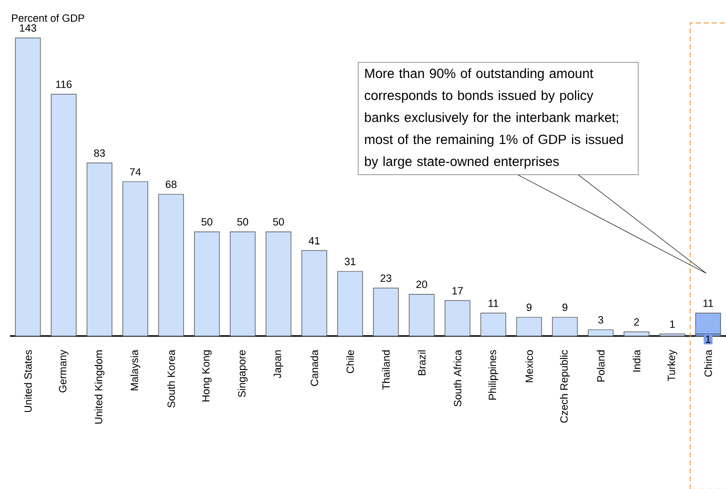  I want to click on total-label: 83, so click(99, 153).